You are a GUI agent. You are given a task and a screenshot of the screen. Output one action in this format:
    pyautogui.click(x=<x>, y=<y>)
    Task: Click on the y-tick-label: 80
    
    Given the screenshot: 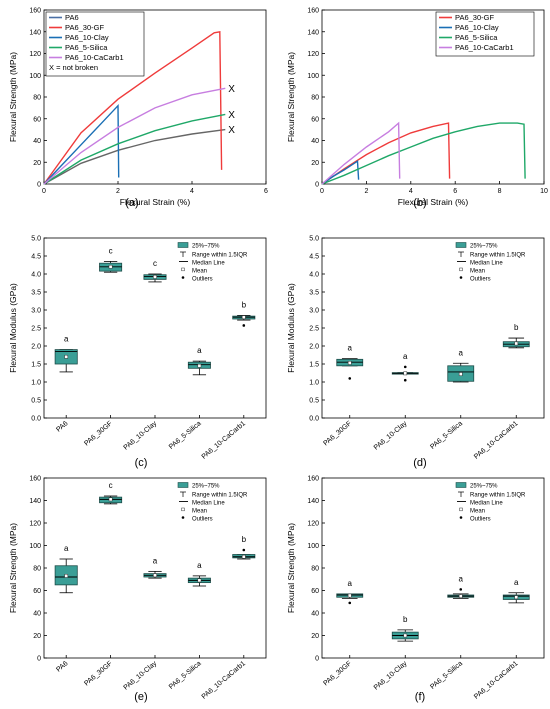 What is the action you would take?
    pyautogui.click(x=315, y=98)
    